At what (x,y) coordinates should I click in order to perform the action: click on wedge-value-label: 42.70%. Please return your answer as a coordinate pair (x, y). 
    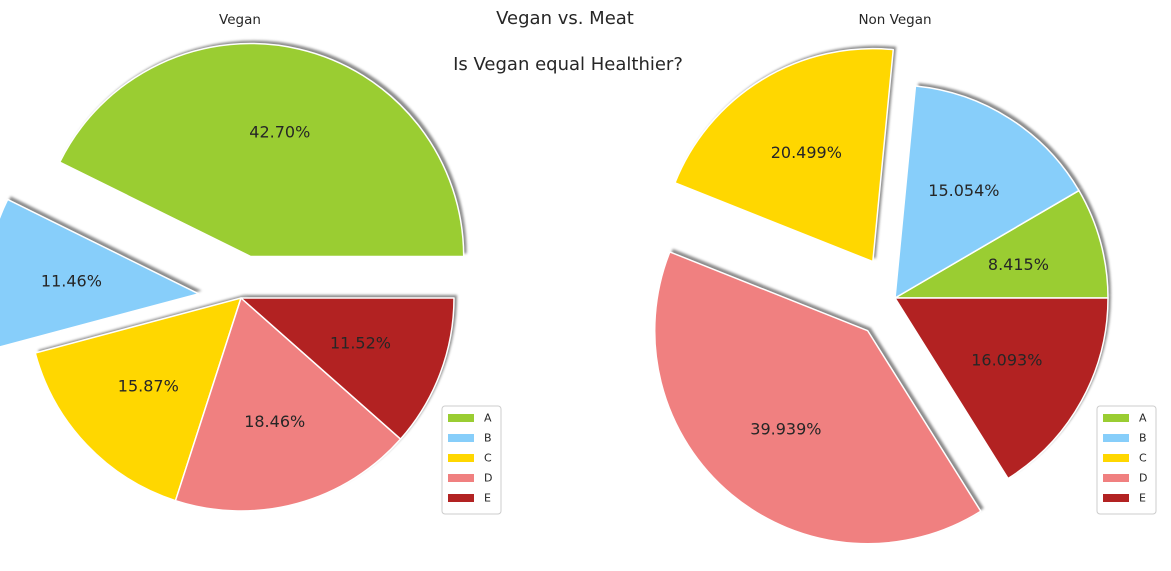
    Looking at the image, I should click on (279, 132).